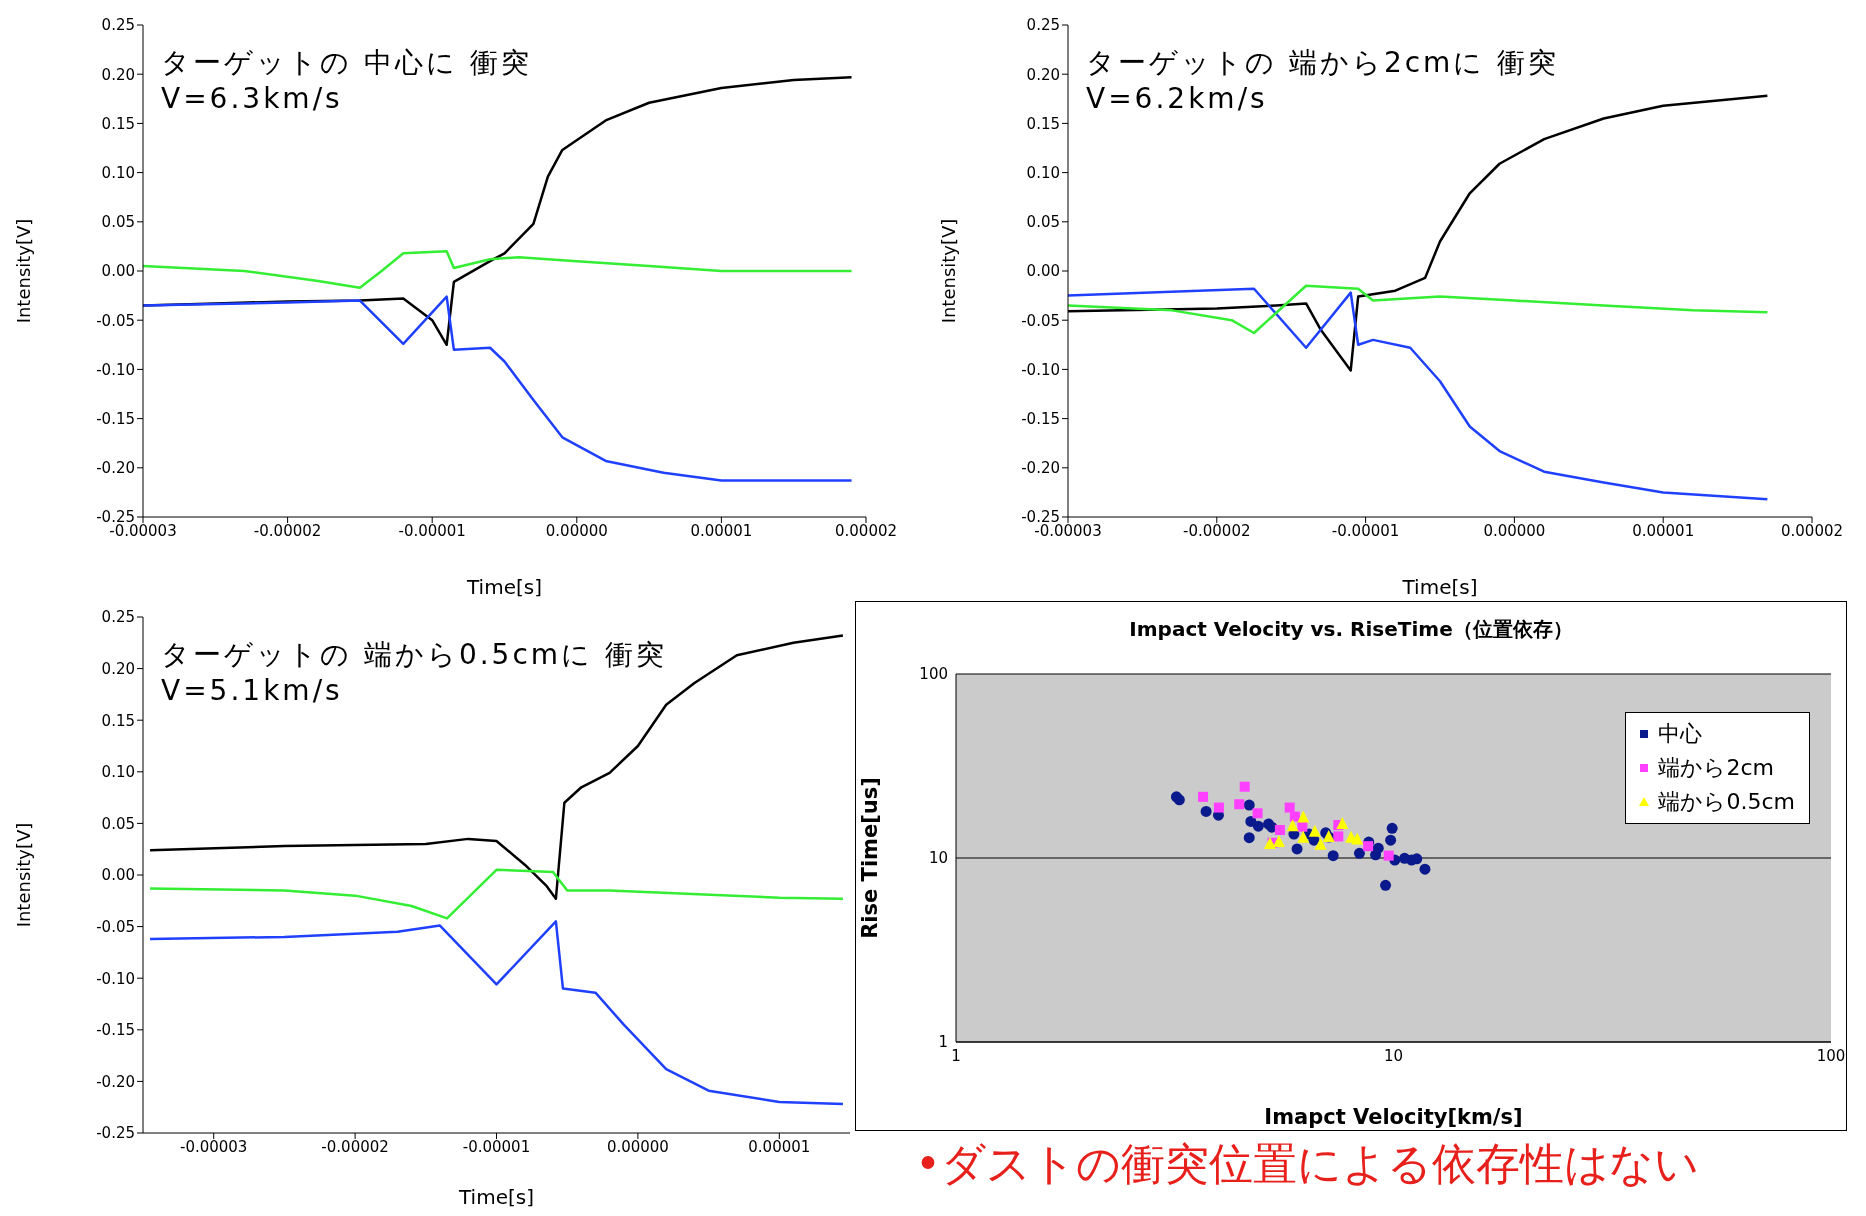 The width and height of the screenshot is (1866, 1216). I want to click on legend-label: 端から0.5cm, so click(1726, 802).